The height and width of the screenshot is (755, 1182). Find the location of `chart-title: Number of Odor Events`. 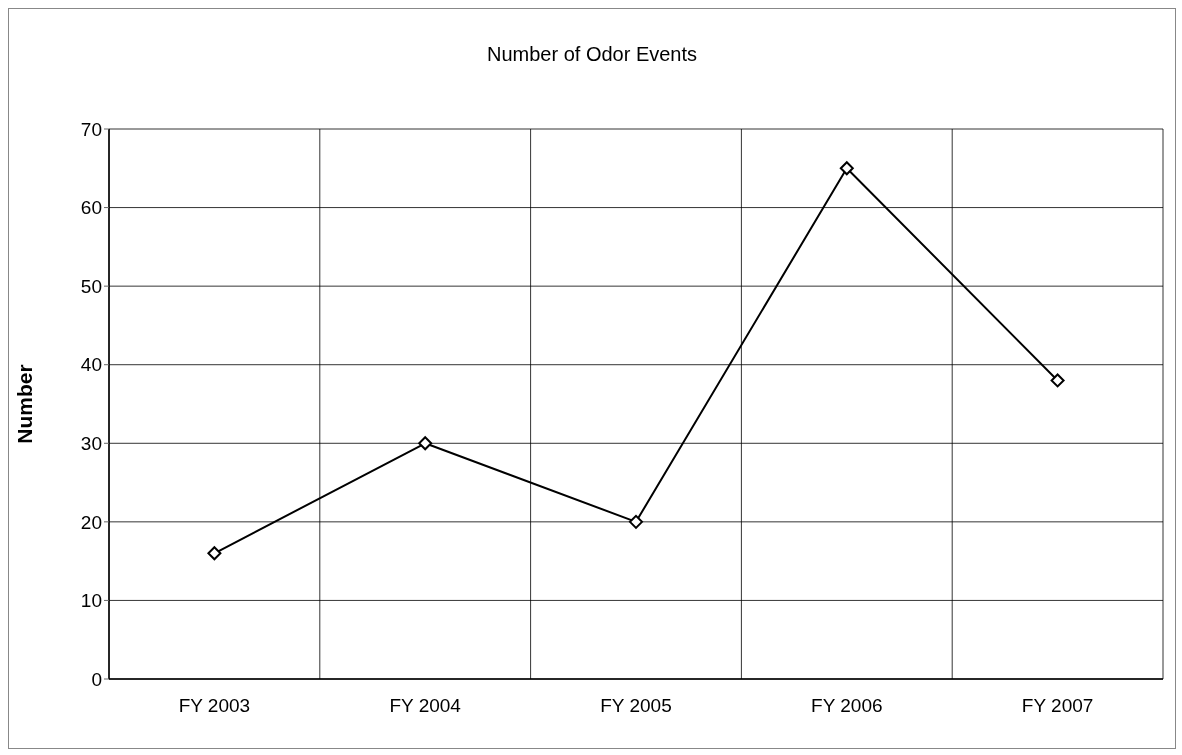

chart-title: Number of Odor Events is located at coordinates (592, 54).